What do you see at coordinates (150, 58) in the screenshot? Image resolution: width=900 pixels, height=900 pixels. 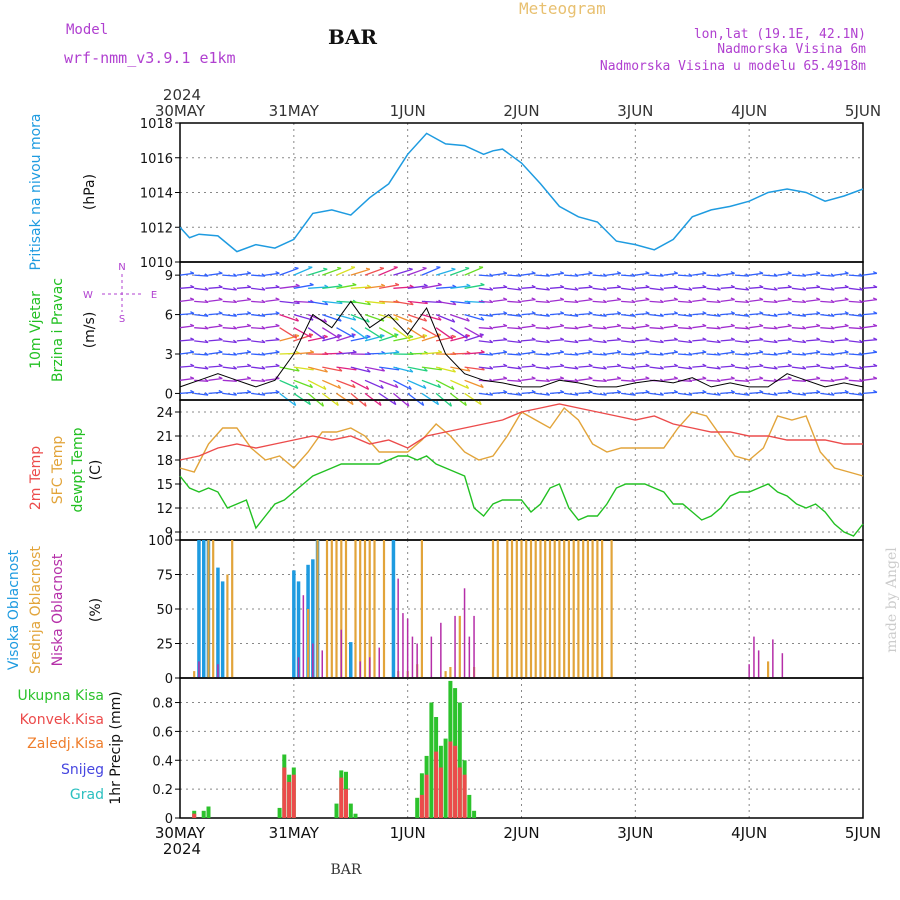 I see `model-name: wrf-nmm_v3.9.1 e1km` at bounding box center [150, 58].